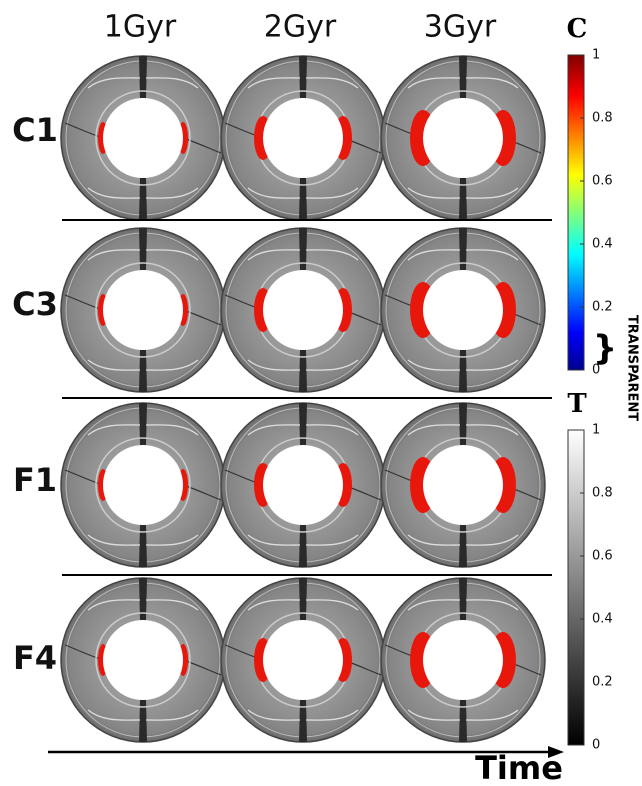 The image size is (642, 786). Describe the element at coordinates (35, 480) in the screenshot. I see `row-label: F1` at that location.